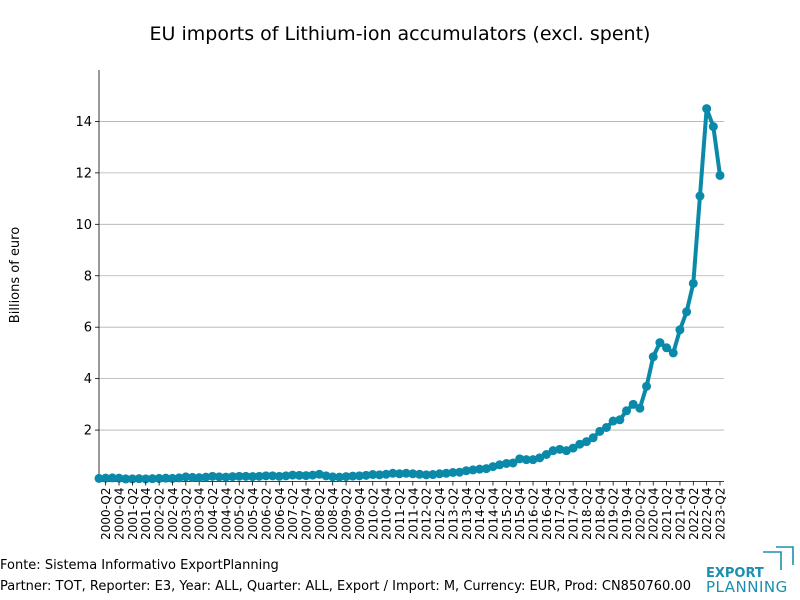 This screenshot has height=600, width=800. I want to click on x-tick-label: 2020-Q2, so click(640, 514).